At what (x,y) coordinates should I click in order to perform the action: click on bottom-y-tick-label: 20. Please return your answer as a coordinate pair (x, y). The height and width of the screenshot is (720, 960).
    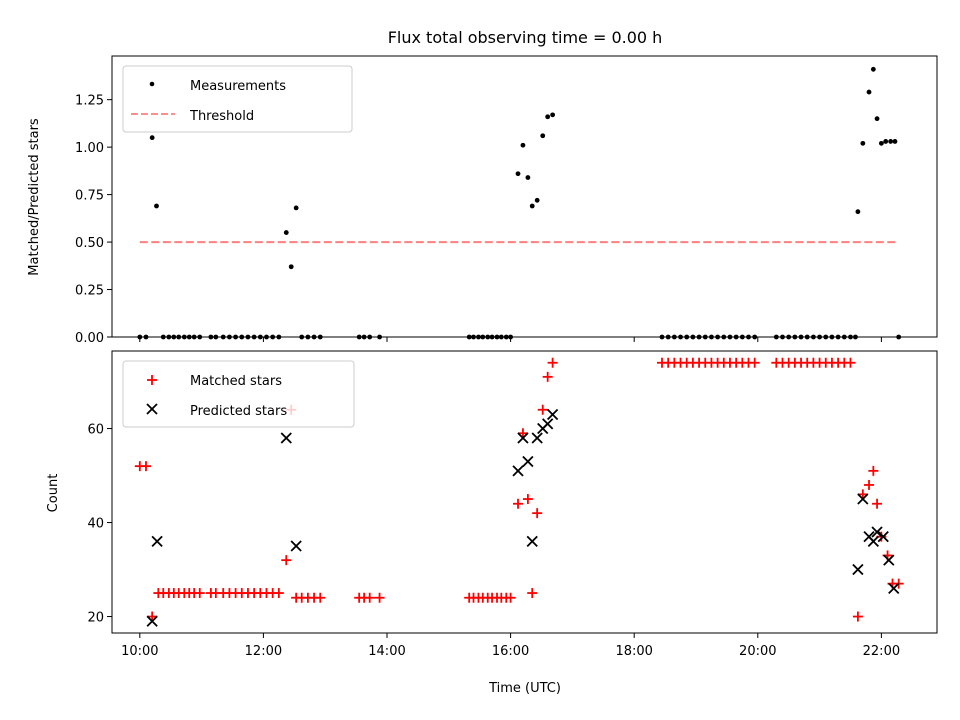
    Looking at the image, I should click on (95, 618).